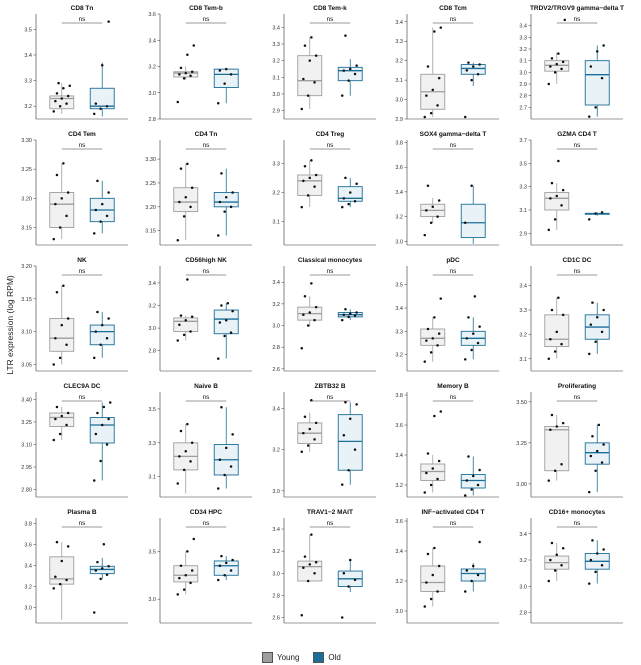 The image size is (641, 665). I want to click on panel-title: Plasma B, so click(82, 512).